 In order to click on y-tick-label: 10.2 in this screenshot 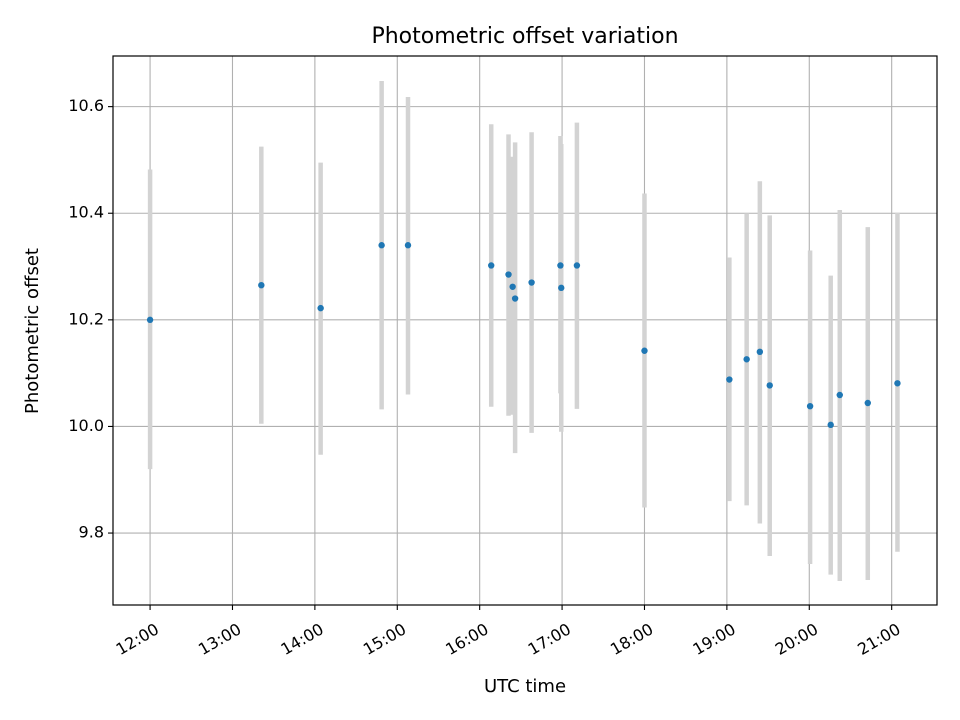, I will do `click(86, 318)`.